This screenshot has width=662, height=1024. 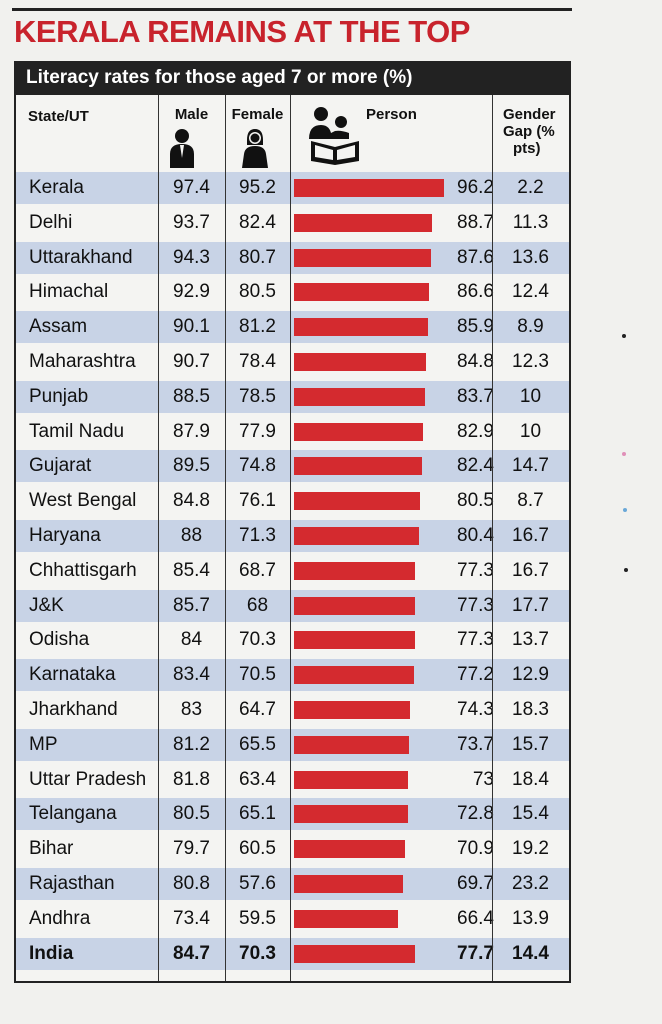 I want to click on person-rate: 69.7, so click(x=475, y=883).